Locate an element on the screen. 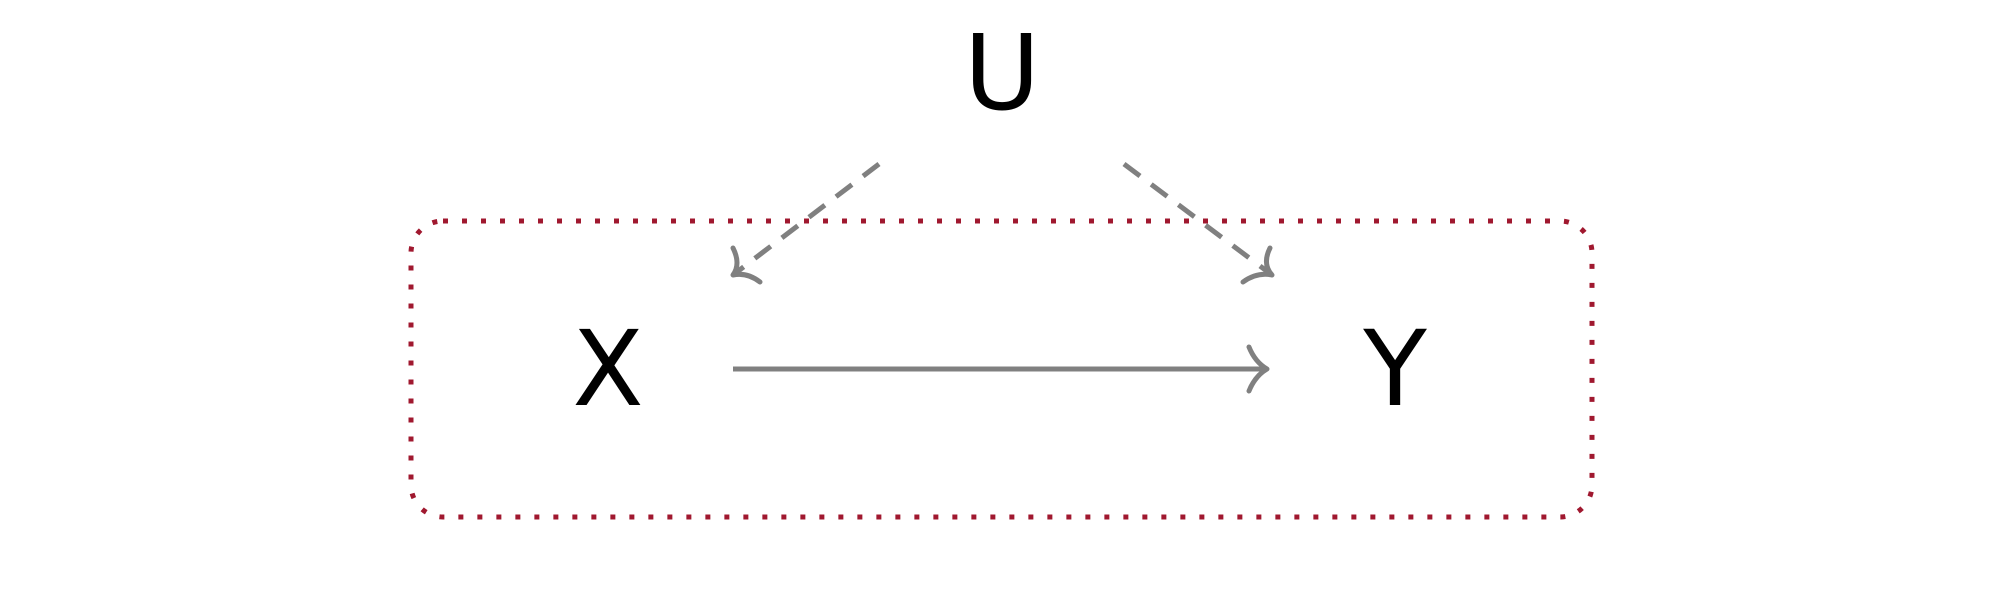 The height and width of the screenshot is (591, 2004). edge-u-to-x-line is located at coordinates (806, 219).